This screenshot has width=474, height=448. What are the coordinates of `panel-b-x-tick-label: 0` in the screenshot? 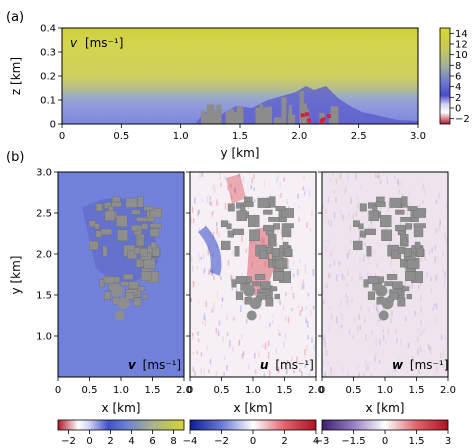 It's located at (322, 390).